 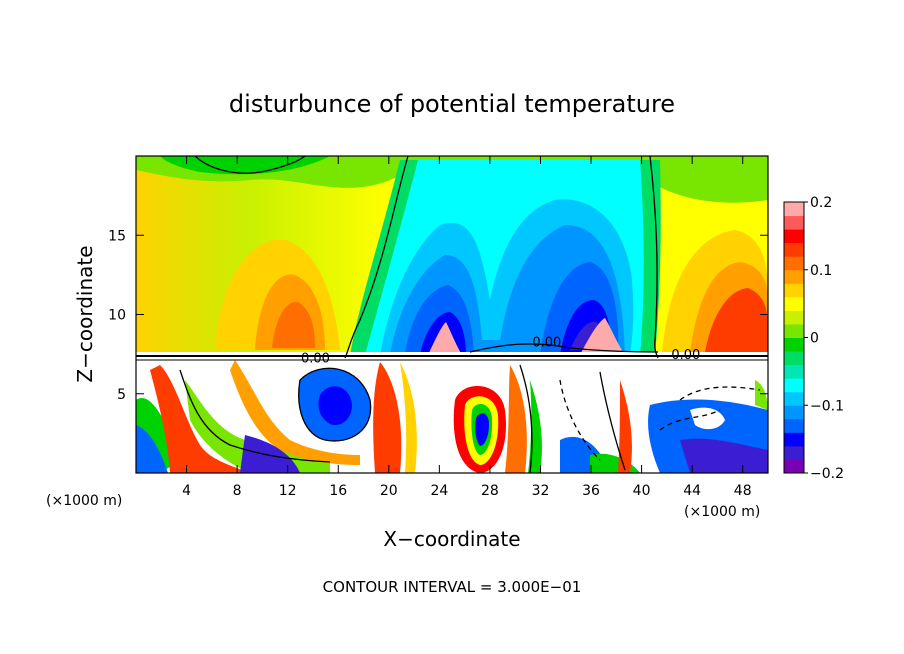 I want to click on contour-label-layer: 0.00 0.00 0.00, so click(x=500, y=350).